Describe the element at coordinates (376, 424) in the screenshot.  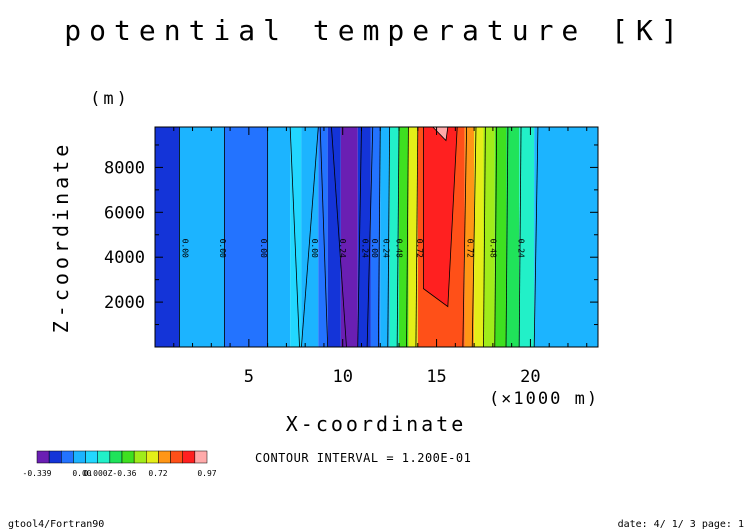
I see `x-axis-label: X-coordinate` at that location.